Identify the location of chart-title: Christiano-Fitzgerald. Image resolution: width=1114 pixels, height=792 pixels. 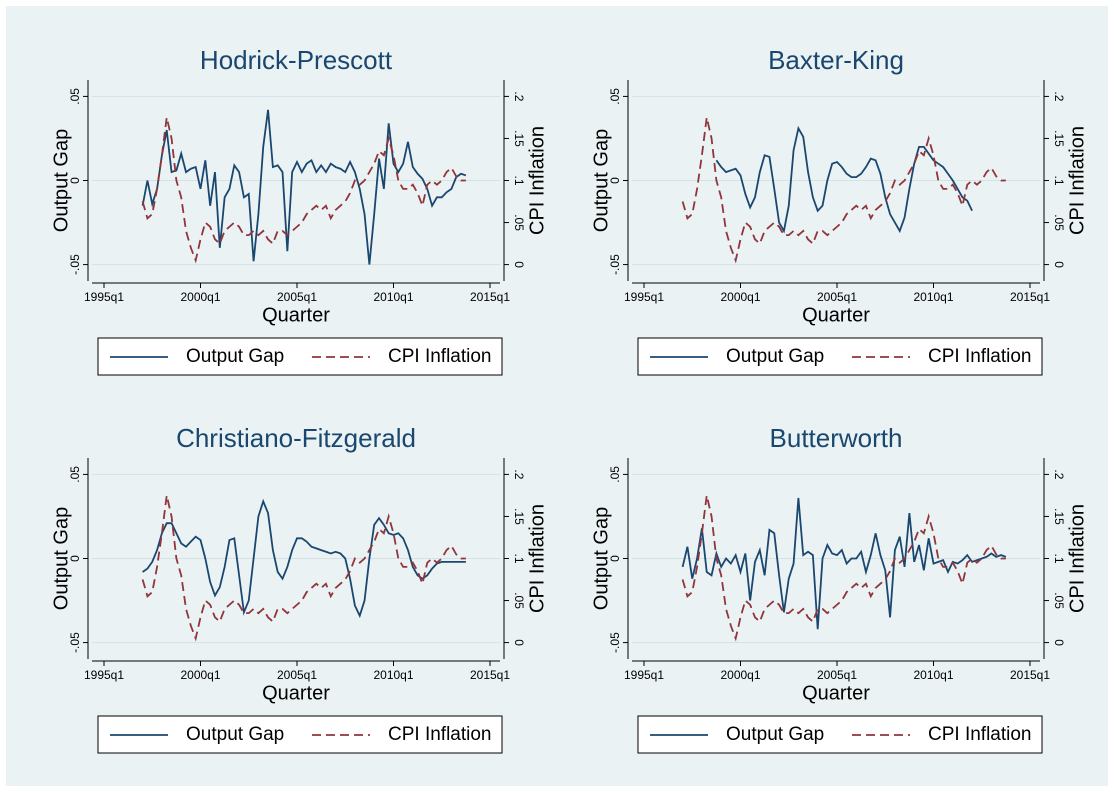
(296, 438).